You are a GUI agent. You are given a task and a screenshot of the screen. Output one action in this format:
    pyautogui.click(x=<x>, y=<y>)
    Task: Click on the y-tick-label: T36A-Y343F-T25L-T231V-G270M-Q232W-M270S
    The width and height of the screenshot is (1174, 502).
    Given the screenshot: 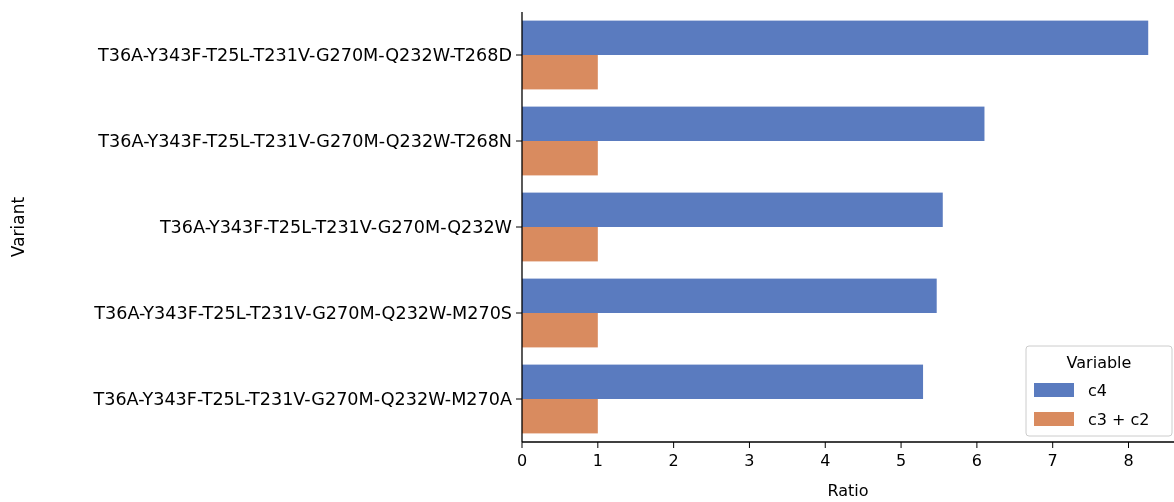 What is the action you would take?
    pyautogui.click(x=302, y=313)
    